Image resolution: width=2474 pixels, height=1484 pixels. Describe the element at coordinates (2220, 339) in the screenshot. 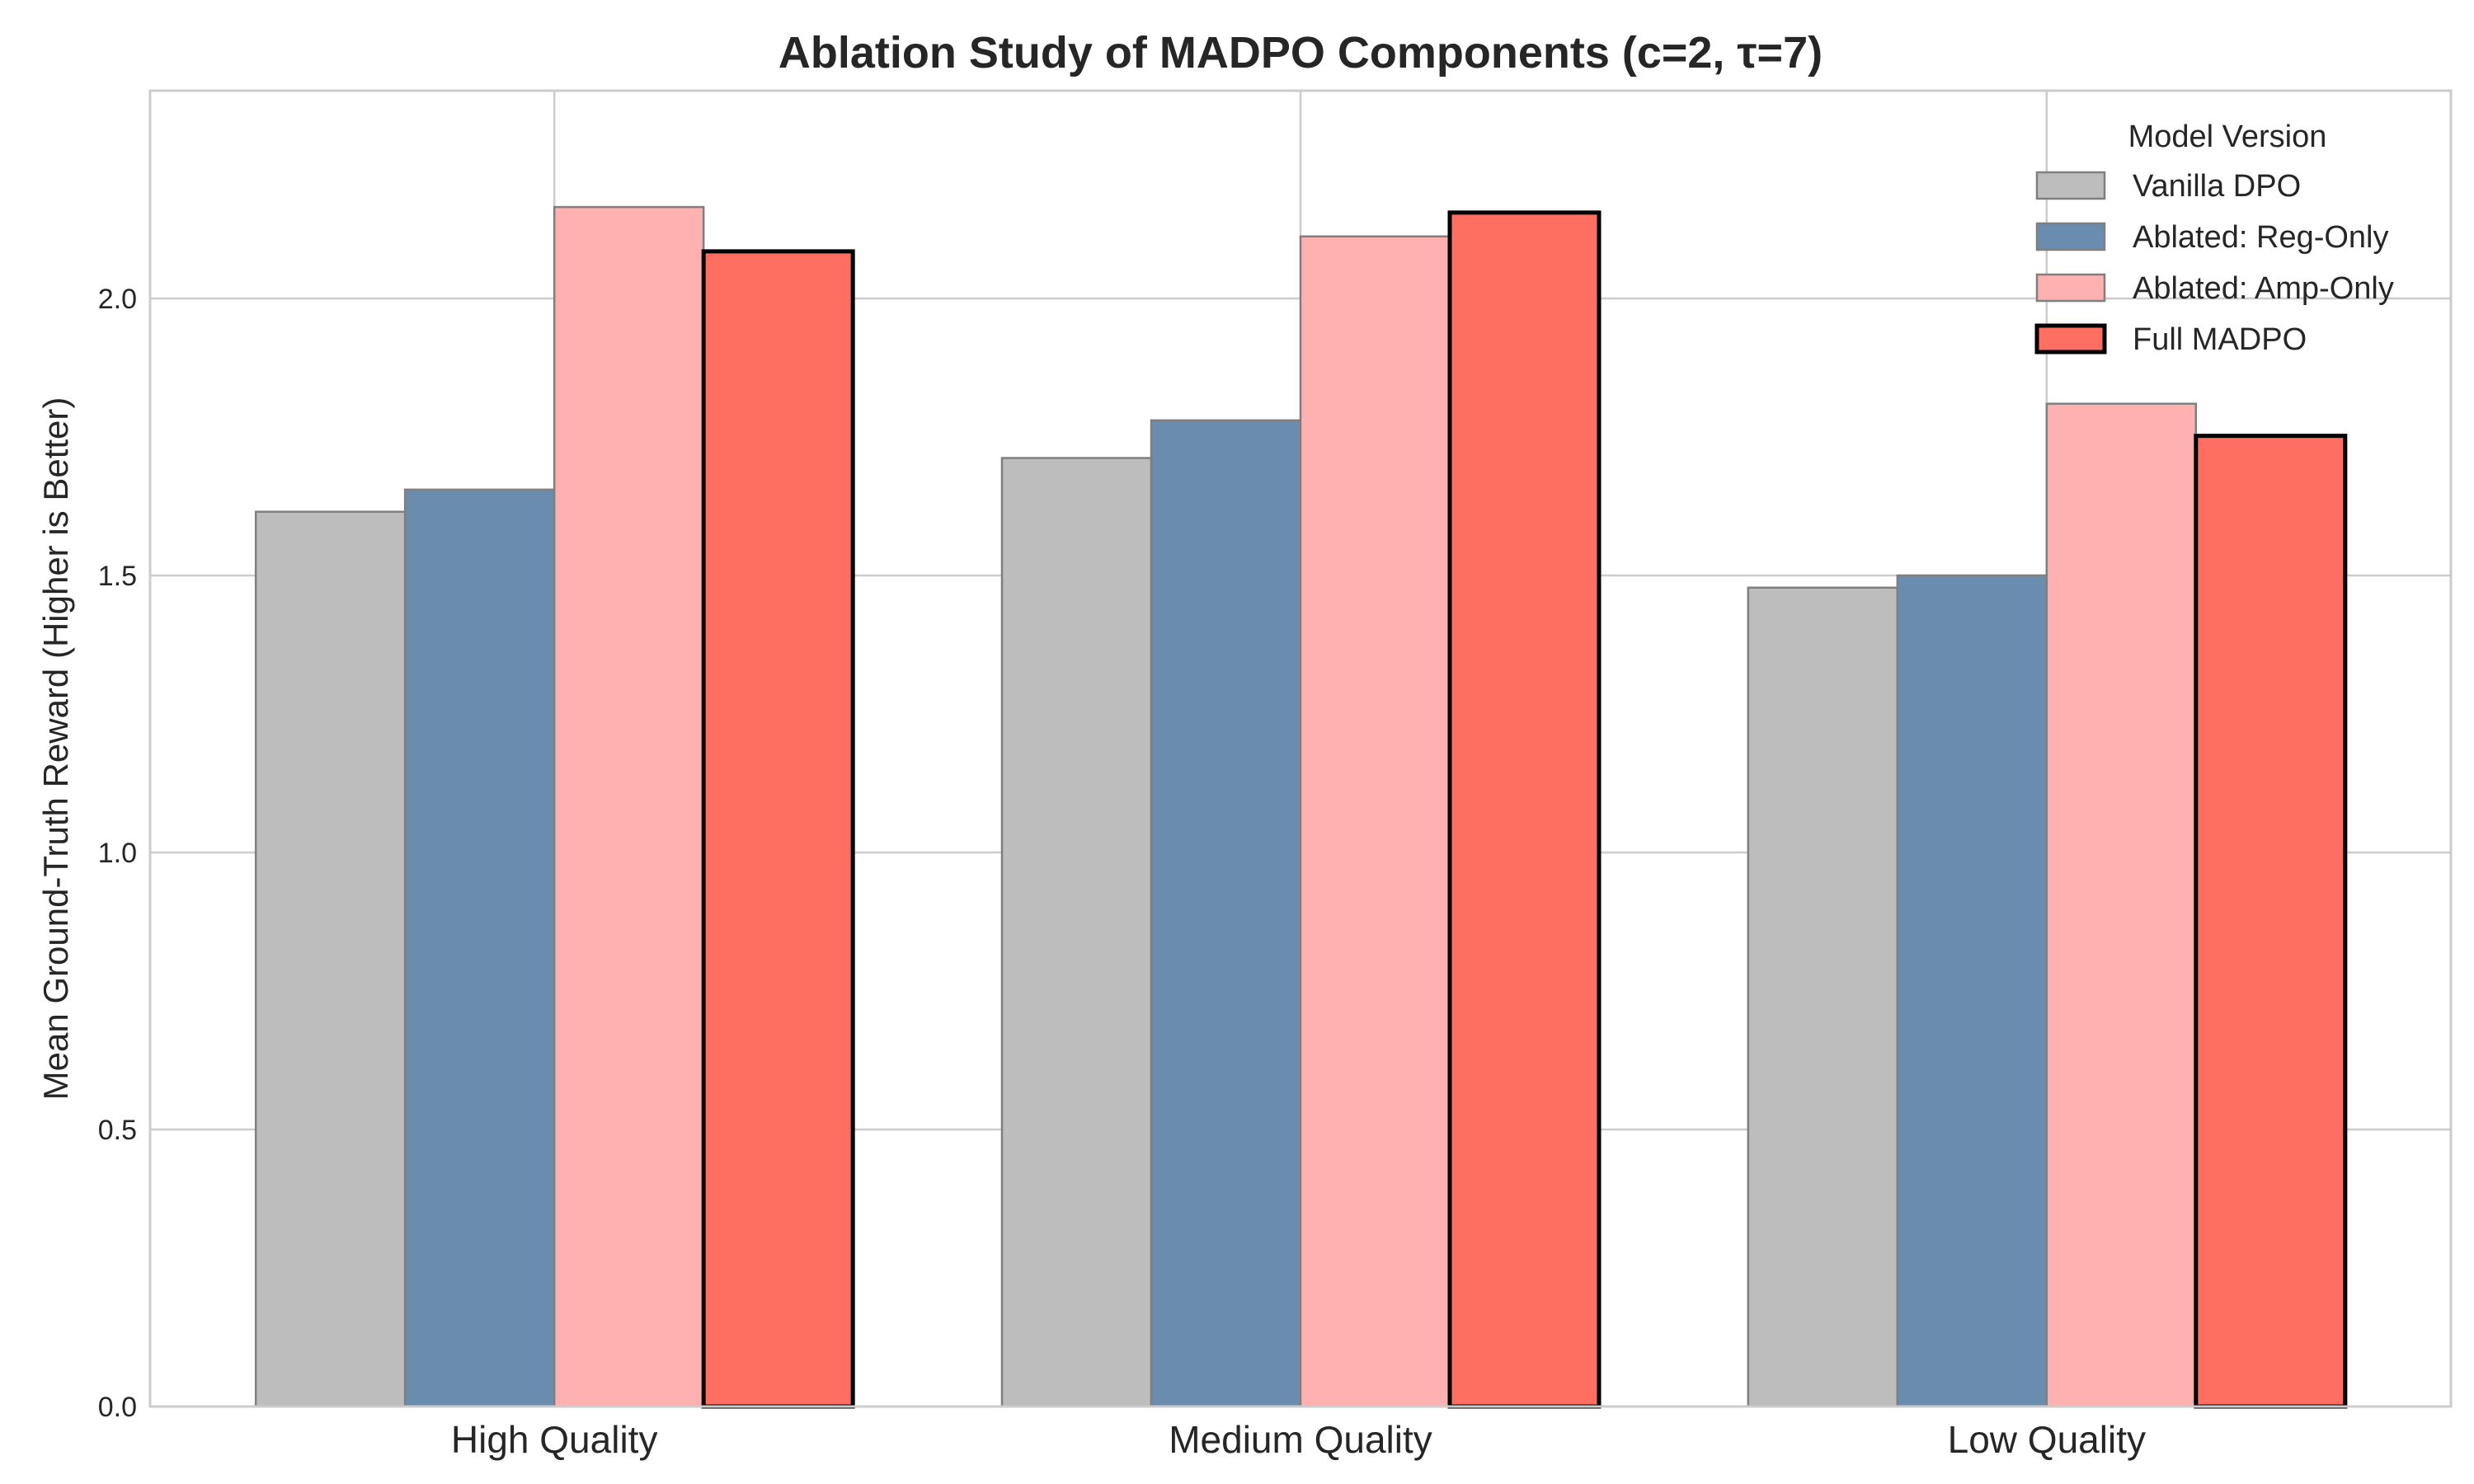

I see `legend-label: Full MADPO` at that location.